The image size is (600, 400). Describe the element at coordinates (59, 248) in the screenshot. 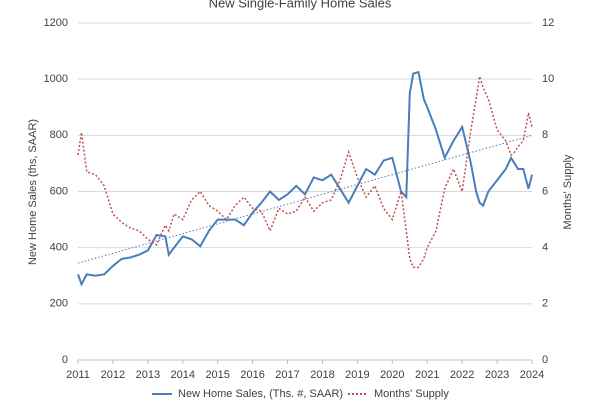

I see `y-tick-label: 400` at that location.